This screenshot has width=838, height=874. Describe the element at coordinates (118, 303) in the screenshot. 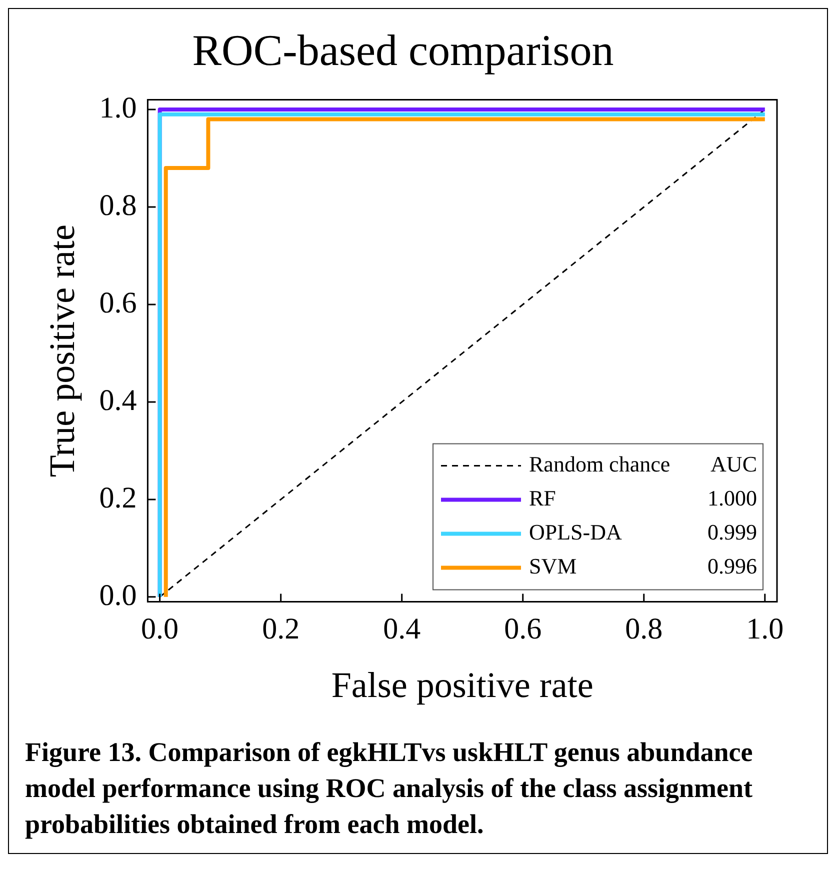

I see `y-tick-label: 0.6` at that location.